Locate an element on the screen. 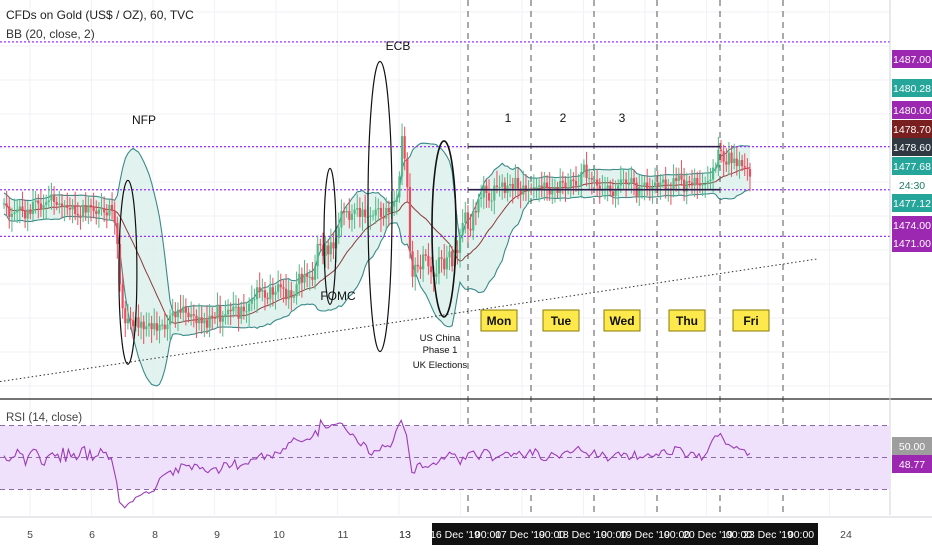 The width and height of the screenshot is (932, 555). time-tick-label: 18 Dec '19 is located at coordinates (582, 535).